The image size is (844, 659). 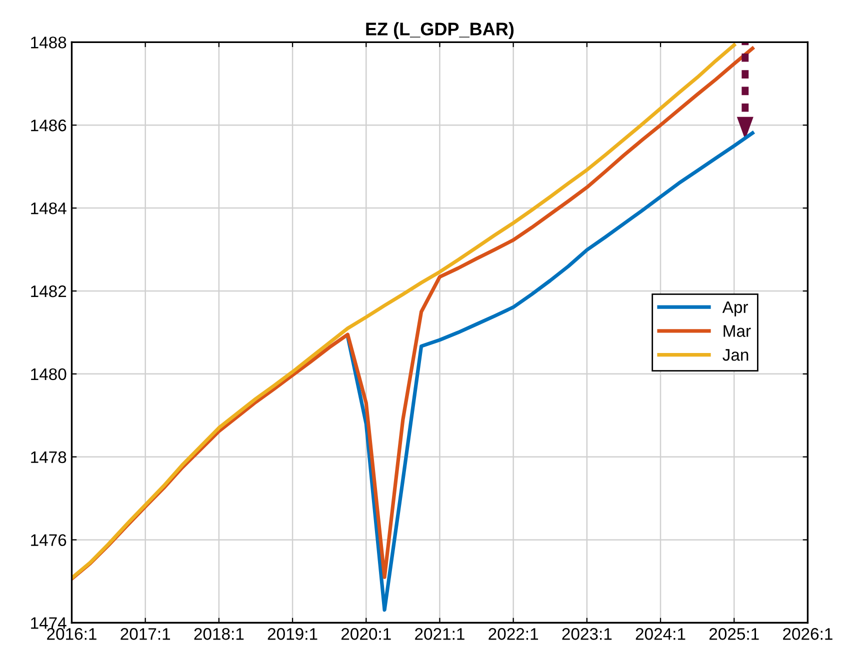 I want to click on y-tick-label: 1488, so click(x=48, y=42).